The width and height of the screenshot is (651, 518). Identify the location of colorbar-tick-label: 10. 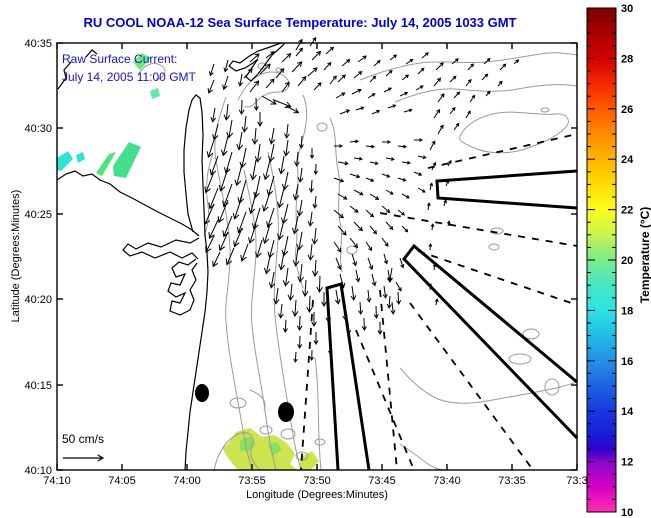
(627, 512).